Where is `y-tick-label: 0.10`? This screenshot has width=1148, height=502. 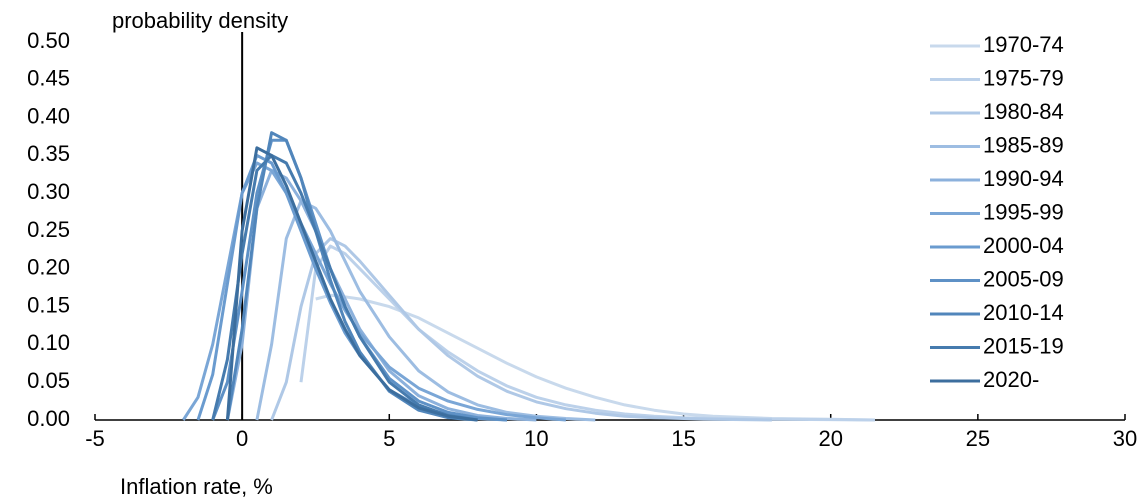 y-tick-label: 0.10 is located at coordinates (48, 342).